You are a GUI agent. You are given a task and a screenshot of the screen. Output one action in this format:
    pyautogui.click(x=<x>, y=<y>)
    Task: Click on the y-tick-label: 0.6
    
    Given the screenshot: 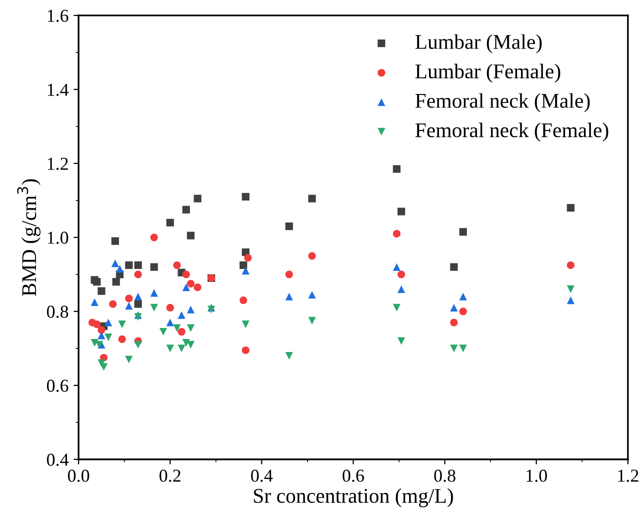 What is the action you would take?
    pyautogui.click(x=57, y=386)
    